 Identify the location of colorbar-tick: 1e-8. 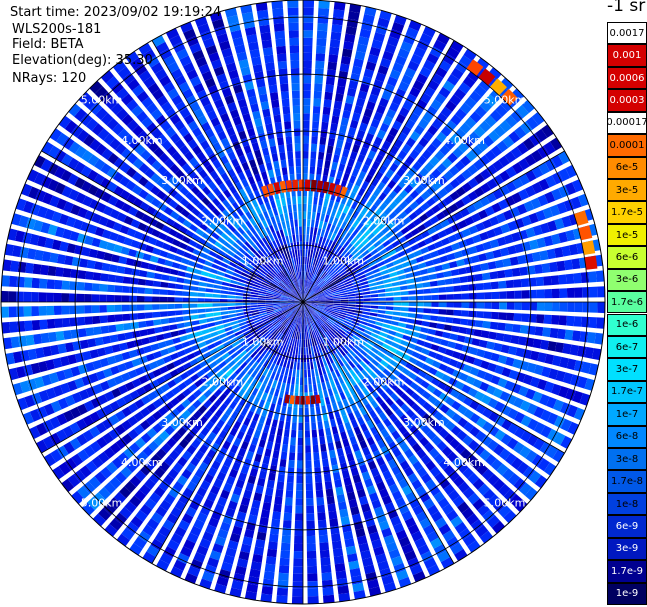
(627, 504).